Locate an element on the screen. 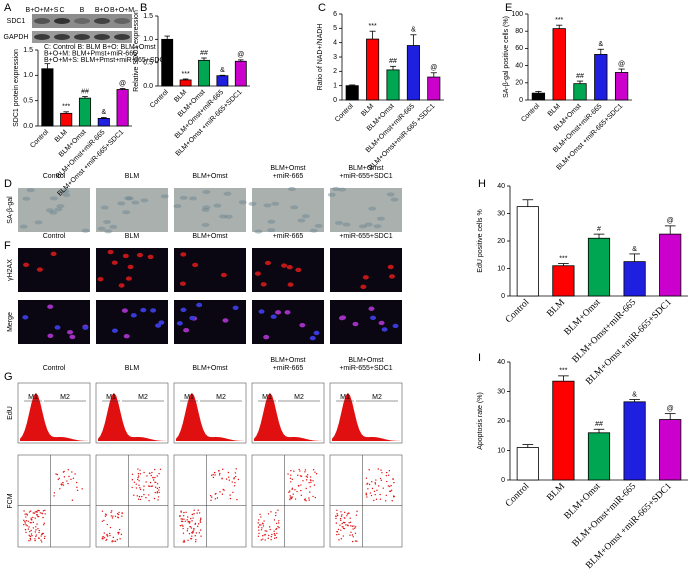  micrograph is located at coordinates (132, 210).